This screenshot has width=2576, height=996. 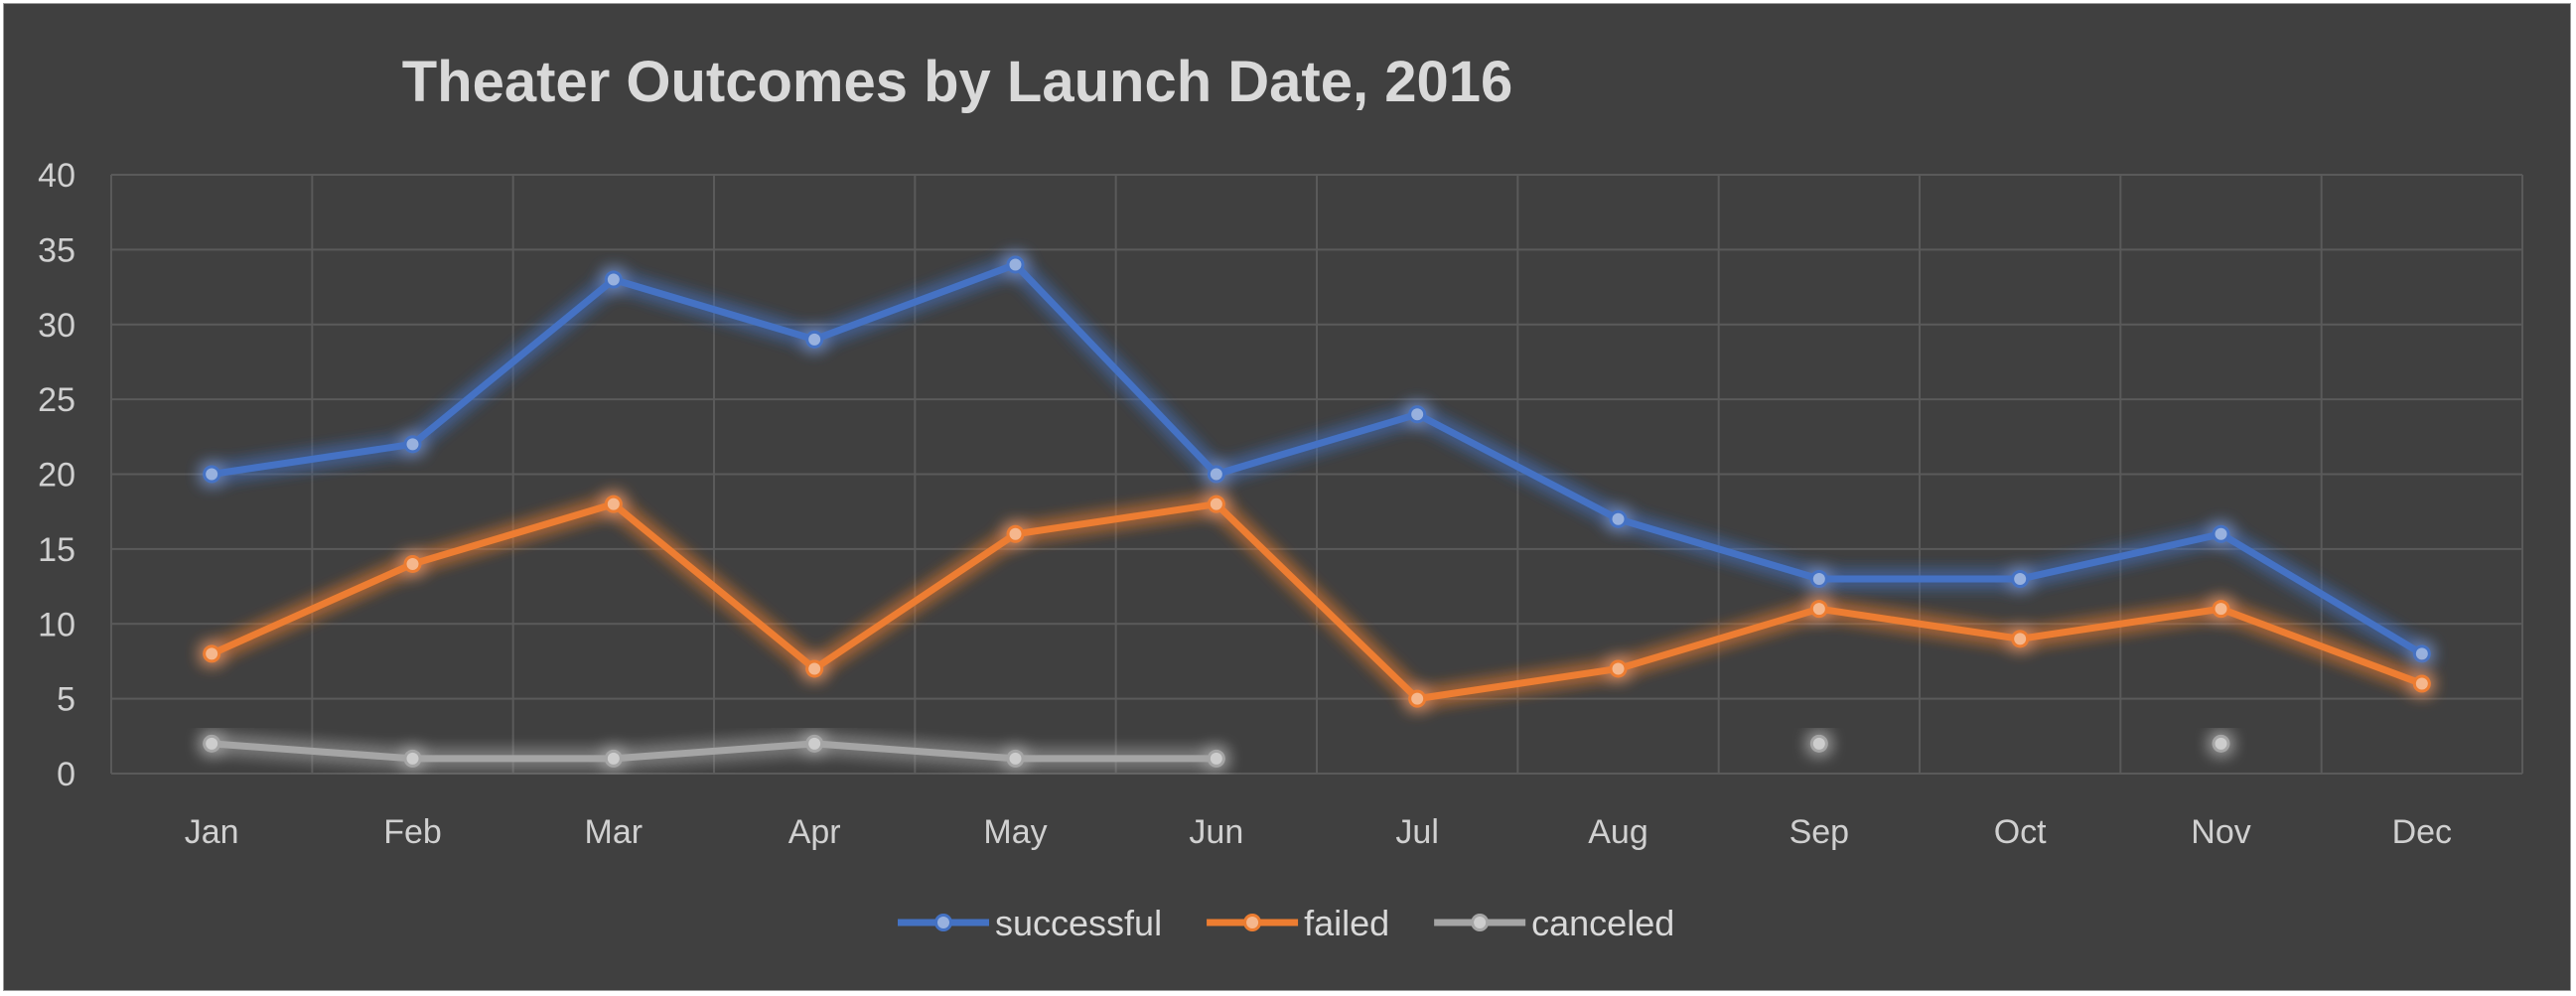 What do you see at coordinates (2021, 832) in the screenshot?
I see `x-tick-label: Oct` at bounding box center [2021, 832].